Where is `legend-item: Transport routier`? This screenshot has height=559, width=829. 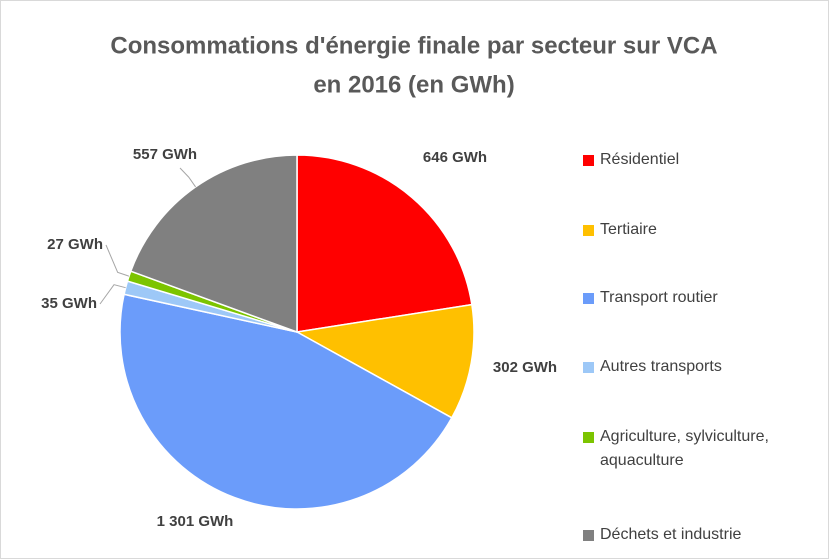 legend-item: Transport routier is located at coordinates (703, 298).